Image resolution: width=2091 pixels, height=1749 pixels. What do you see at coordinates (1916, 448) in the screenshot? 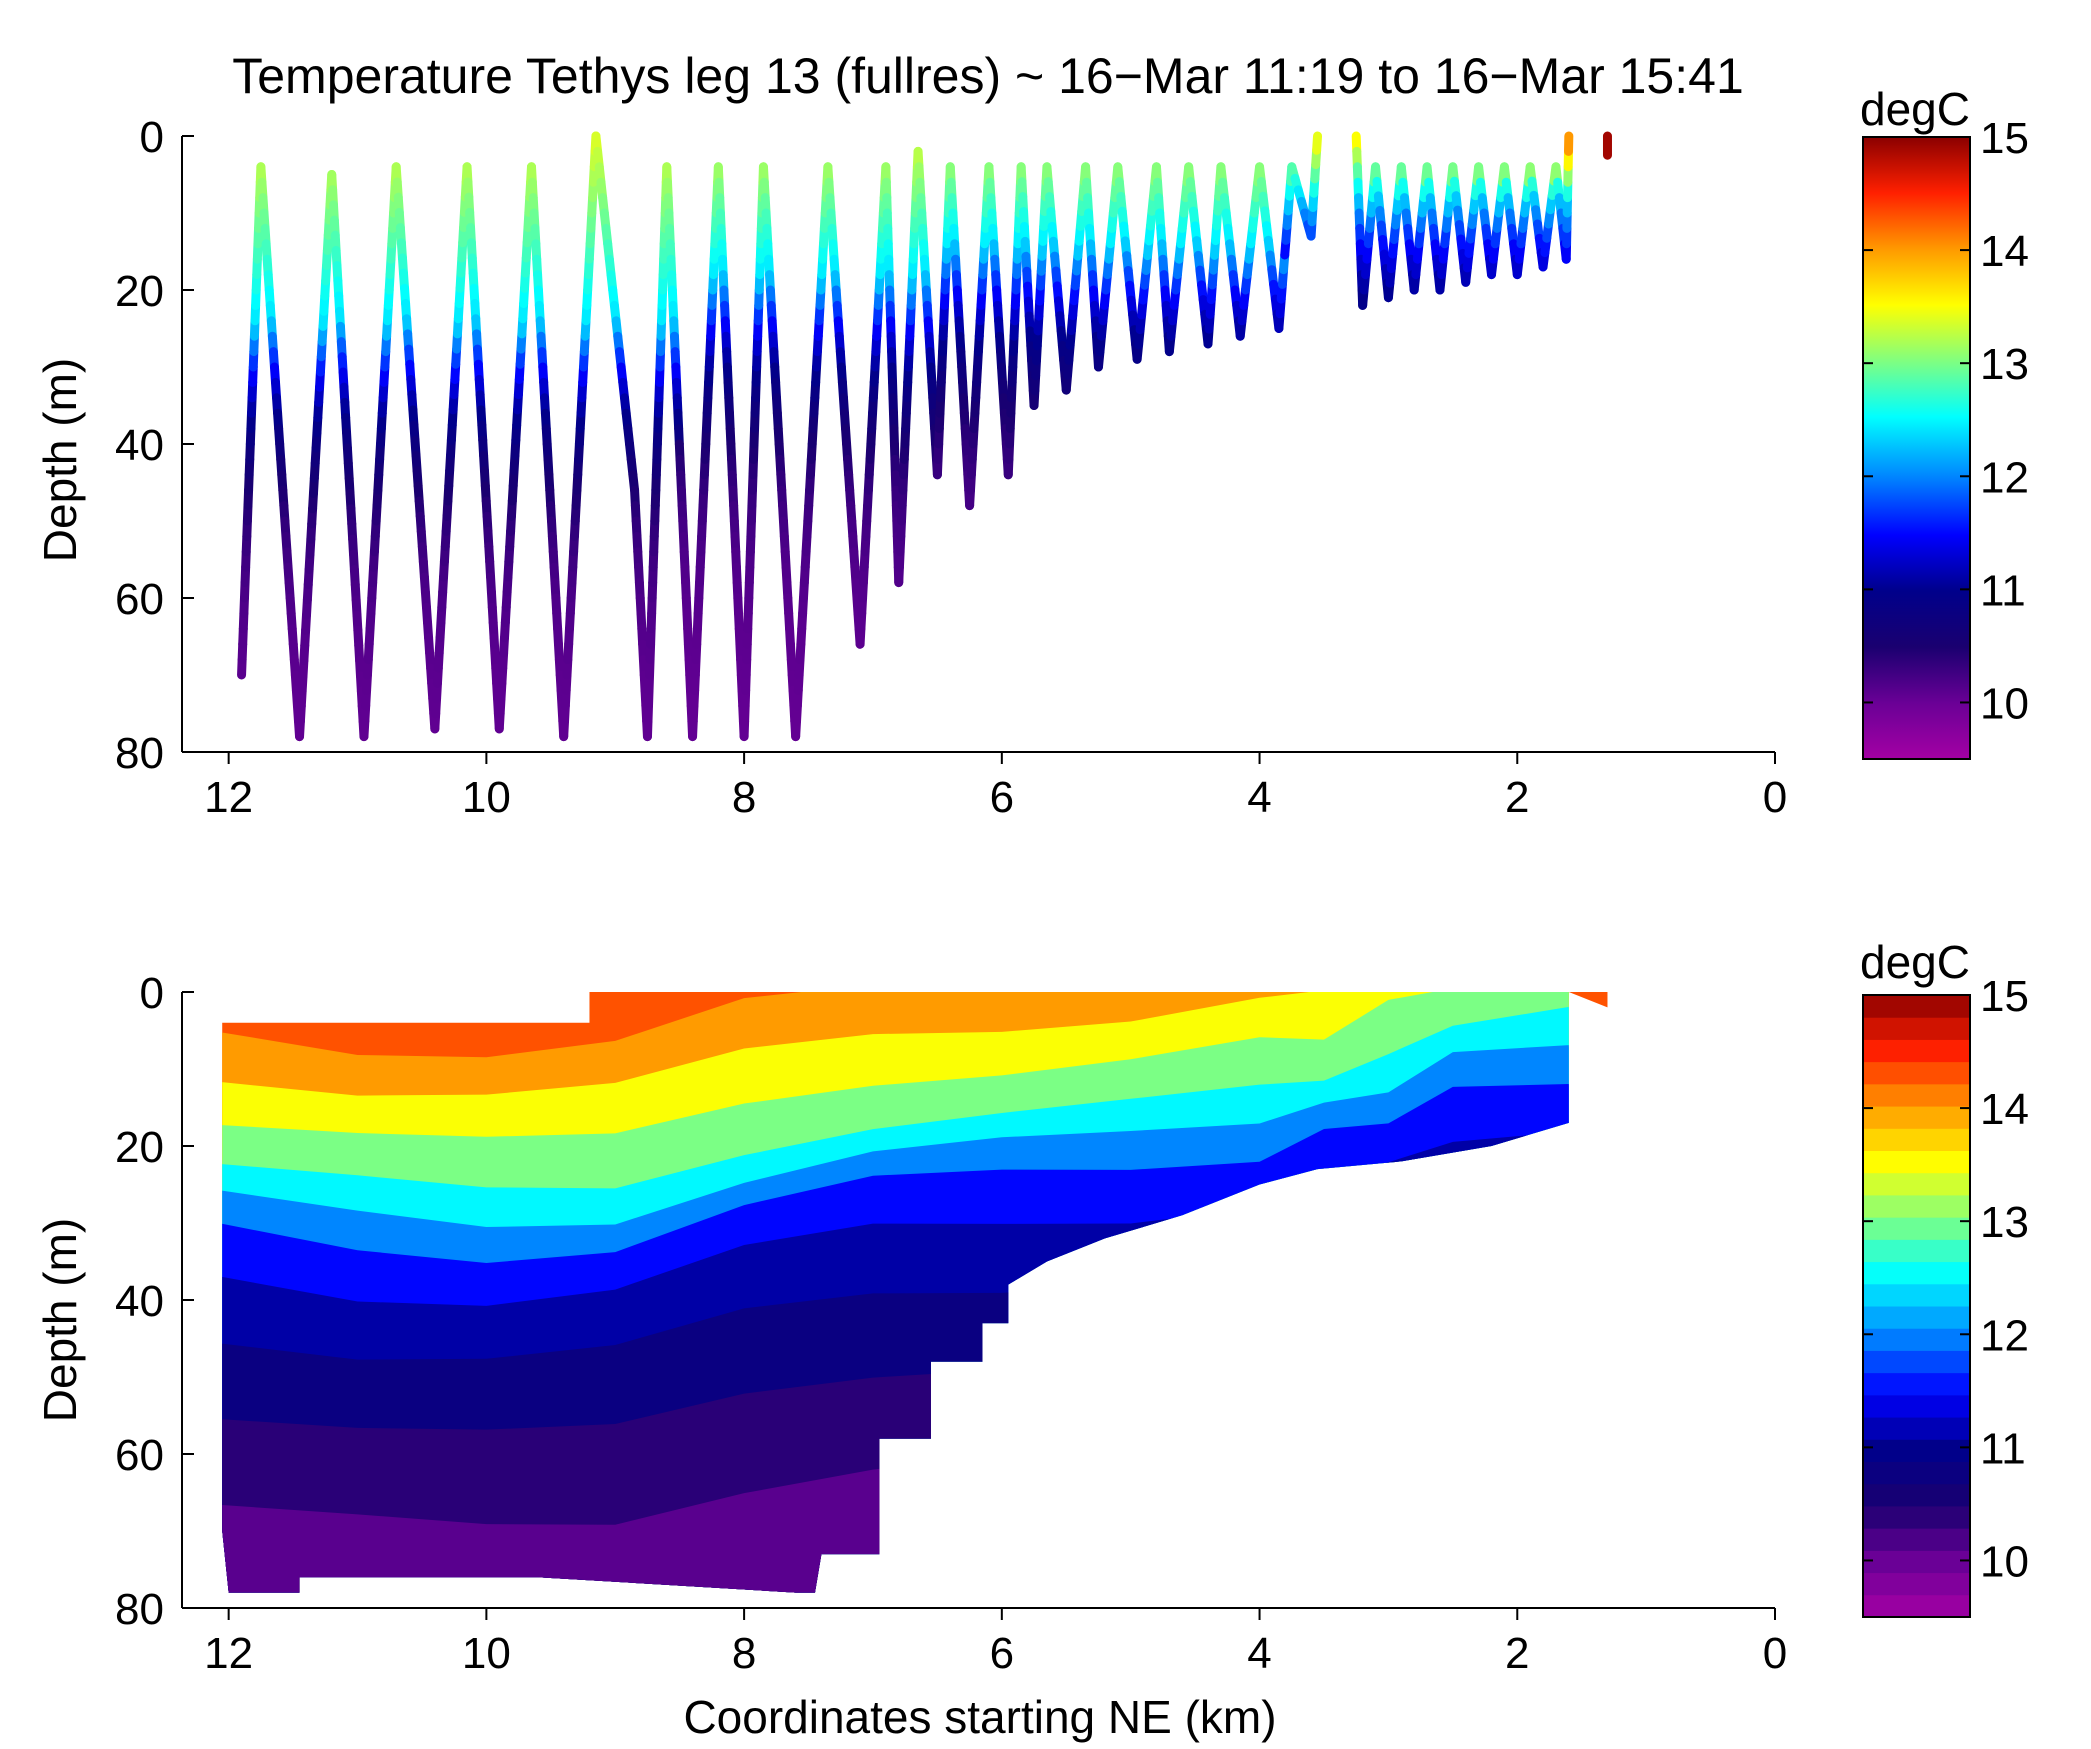
I see `colorbar-gradient` at bounding box center [1916, 448].